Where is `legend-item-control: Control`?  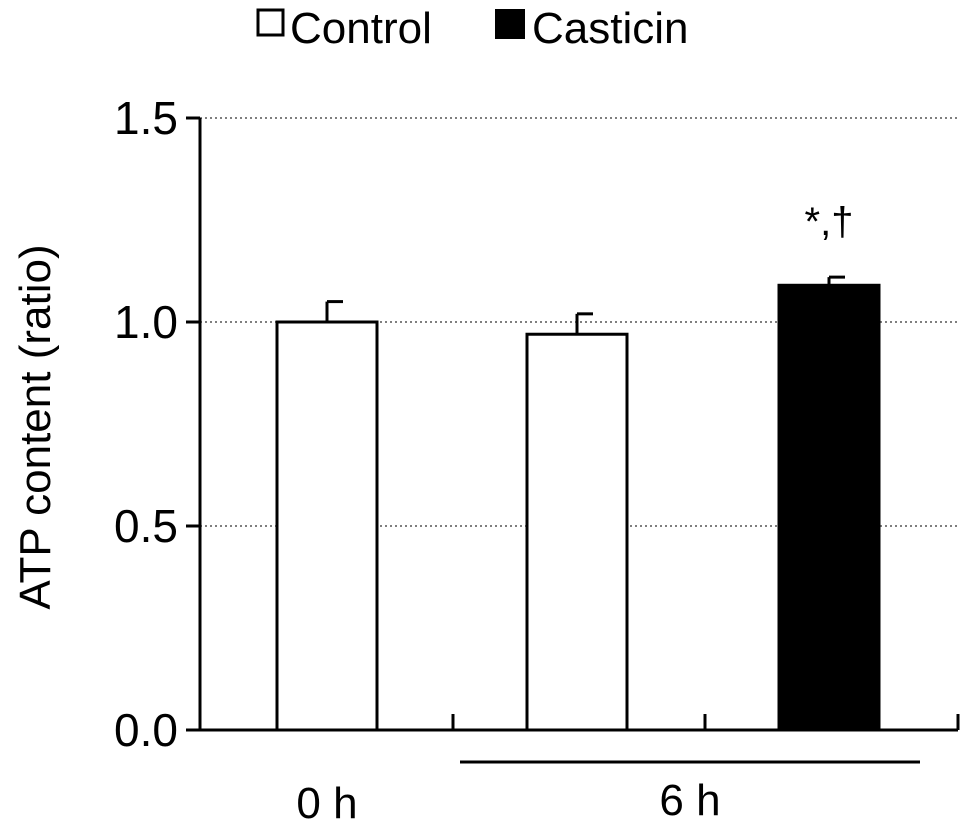
legend-item-control: Control is located at coordinates (344, 28).